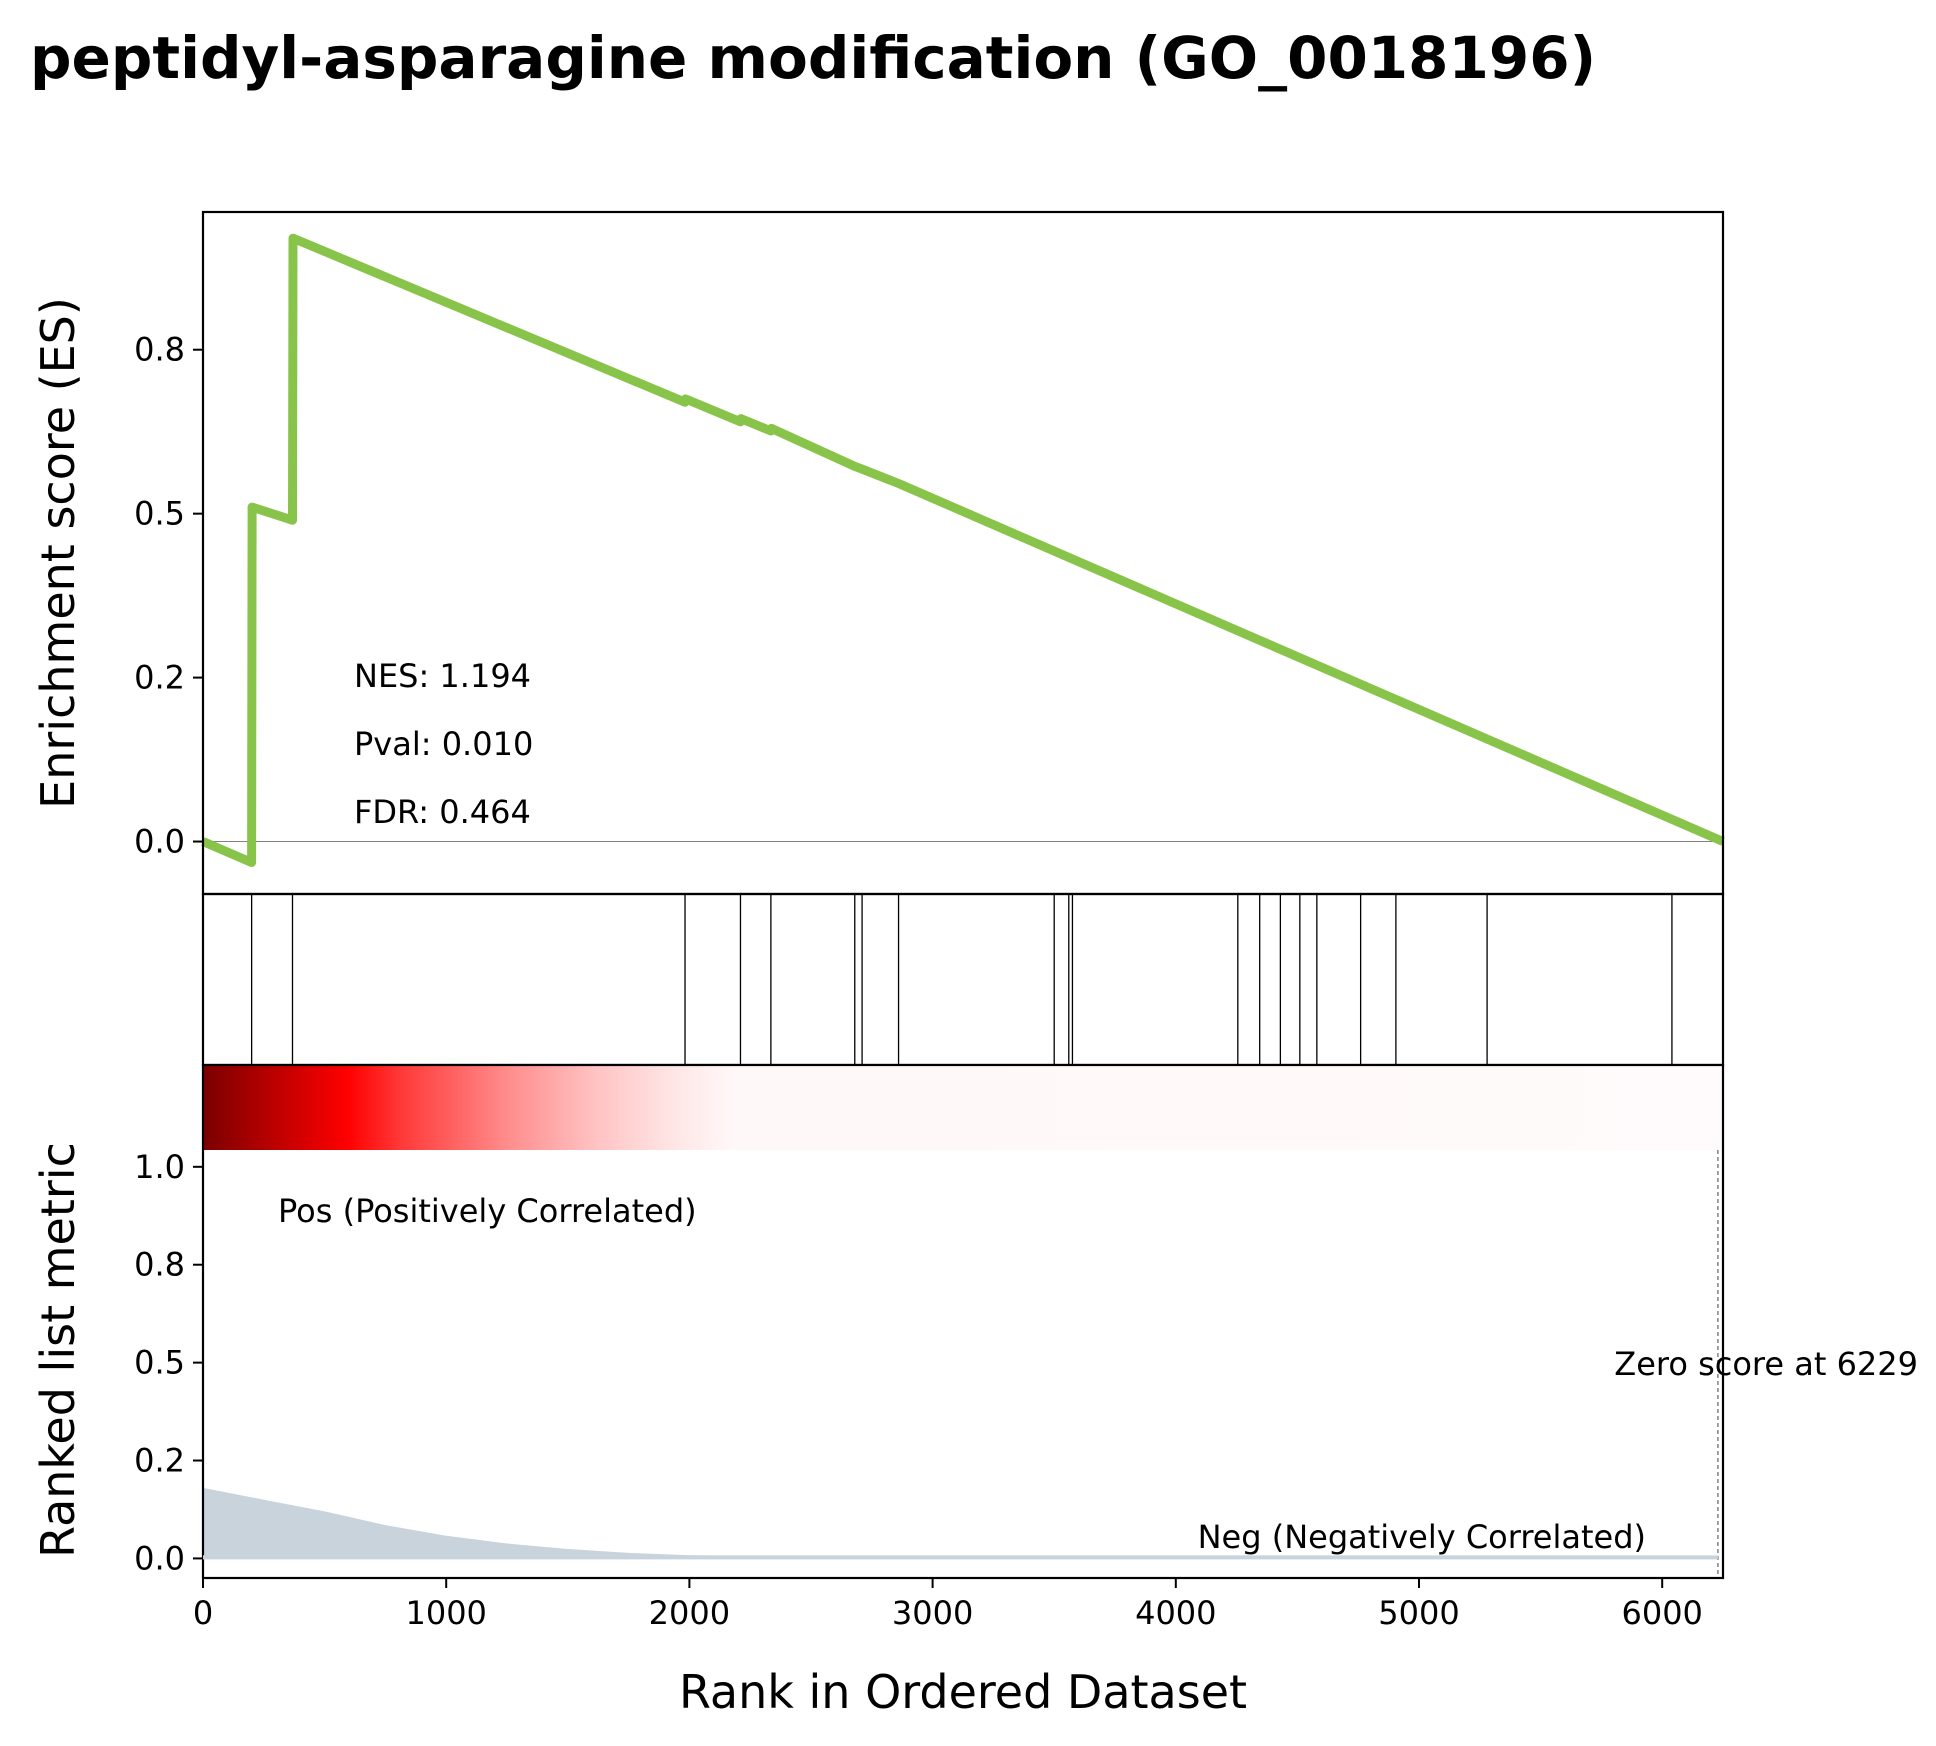  I want to click on pval-stat: Pval: 0.010, so click(443, 744).